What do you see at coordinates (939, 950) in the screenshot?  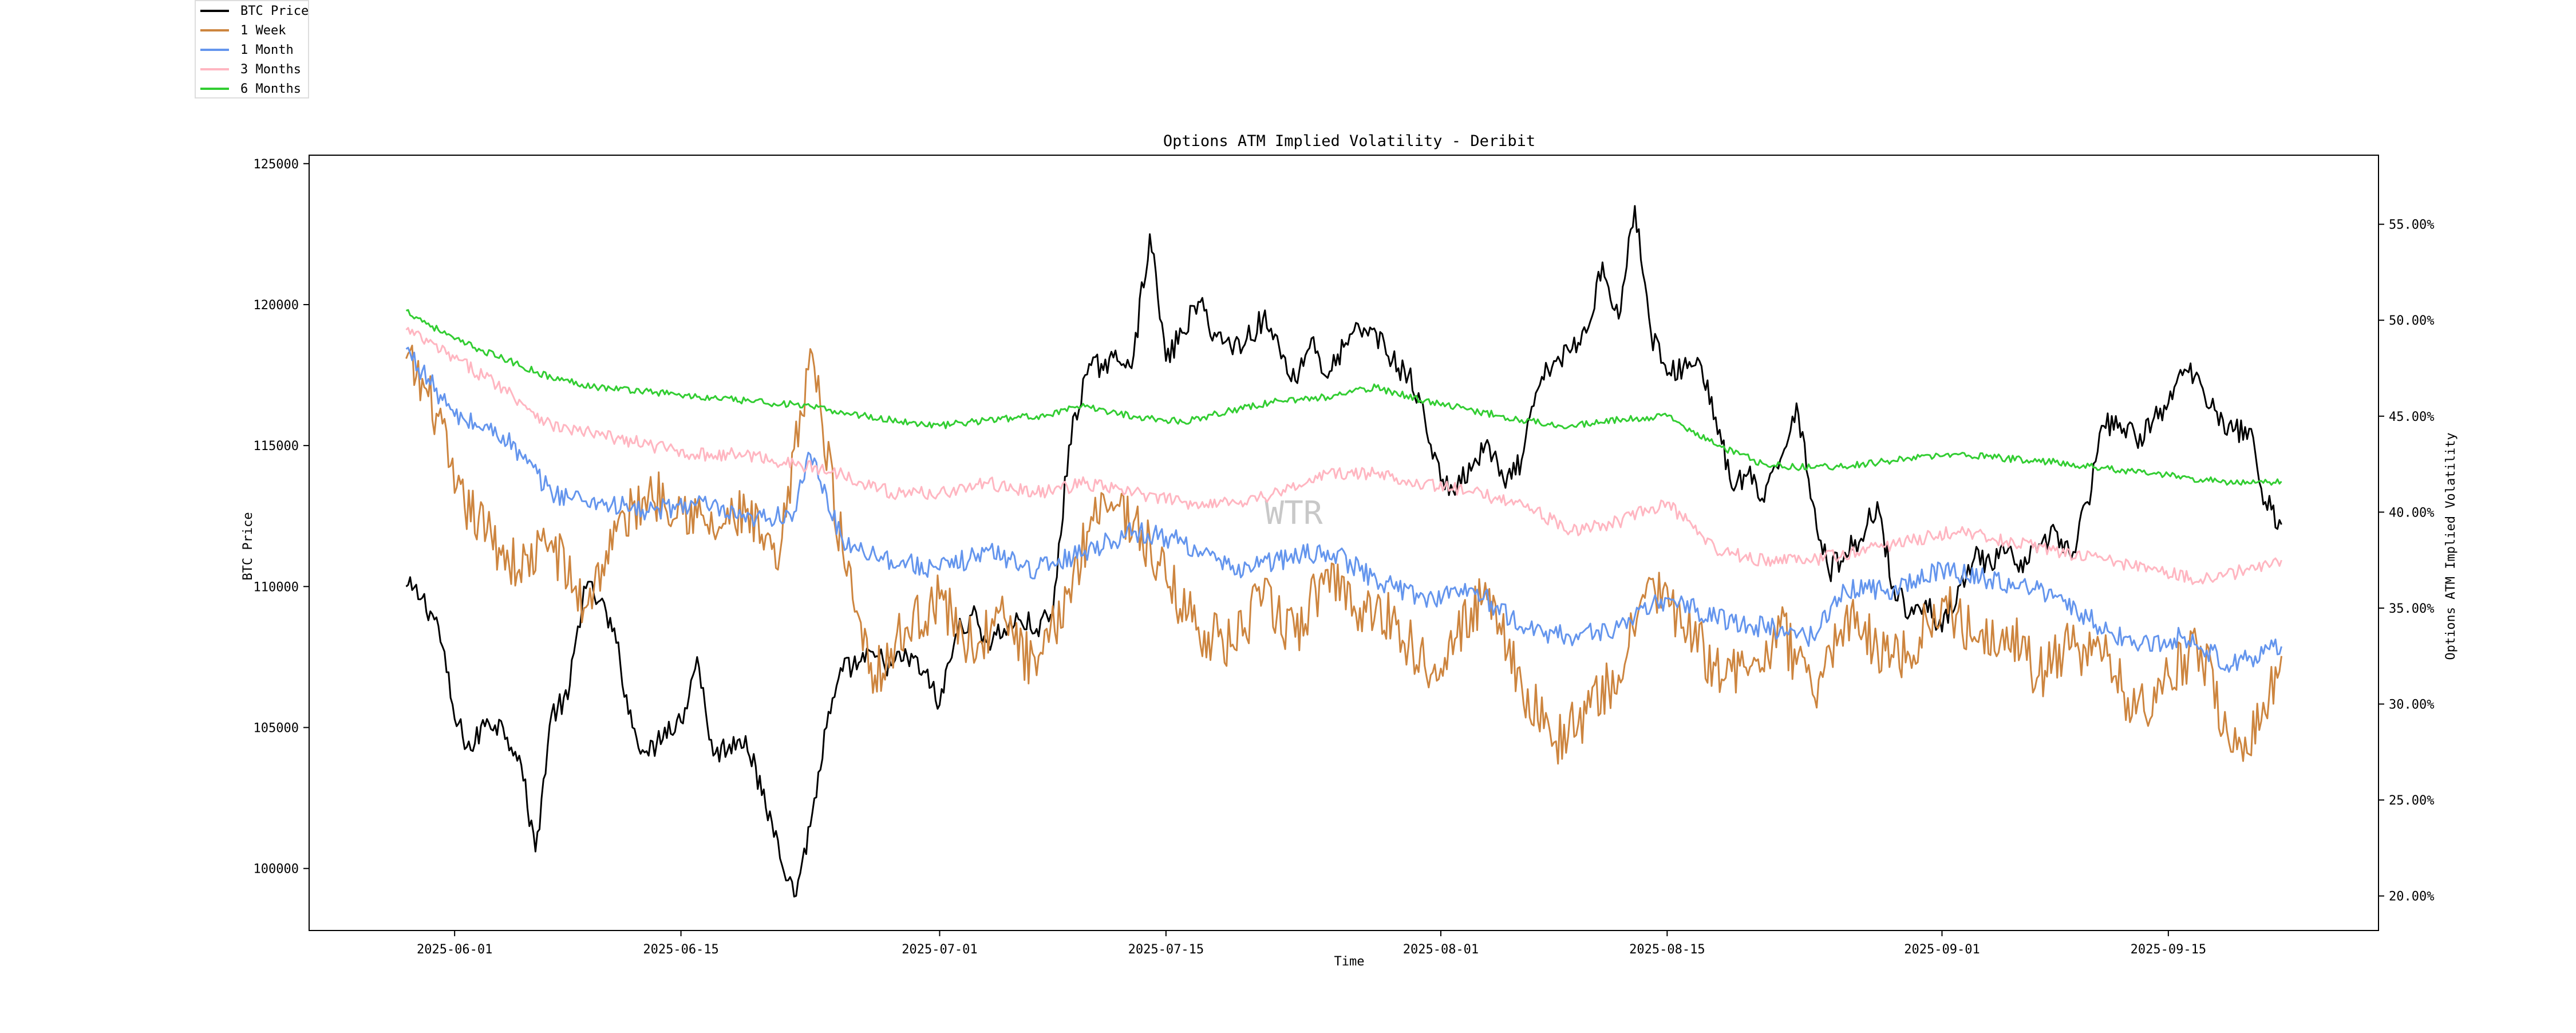 I see `x-tick-label: 2025-07-01` at bounding box center [939, 950].